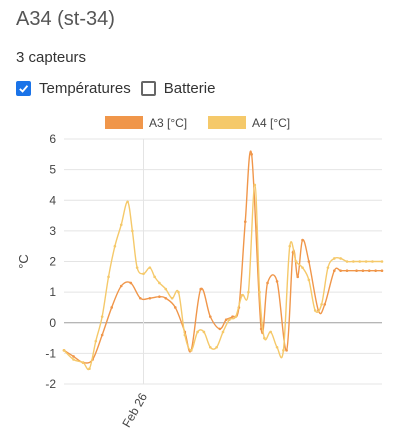 The width and height of the screenshot is (400, 447). I want to click on check-icon, so click(24, 89).